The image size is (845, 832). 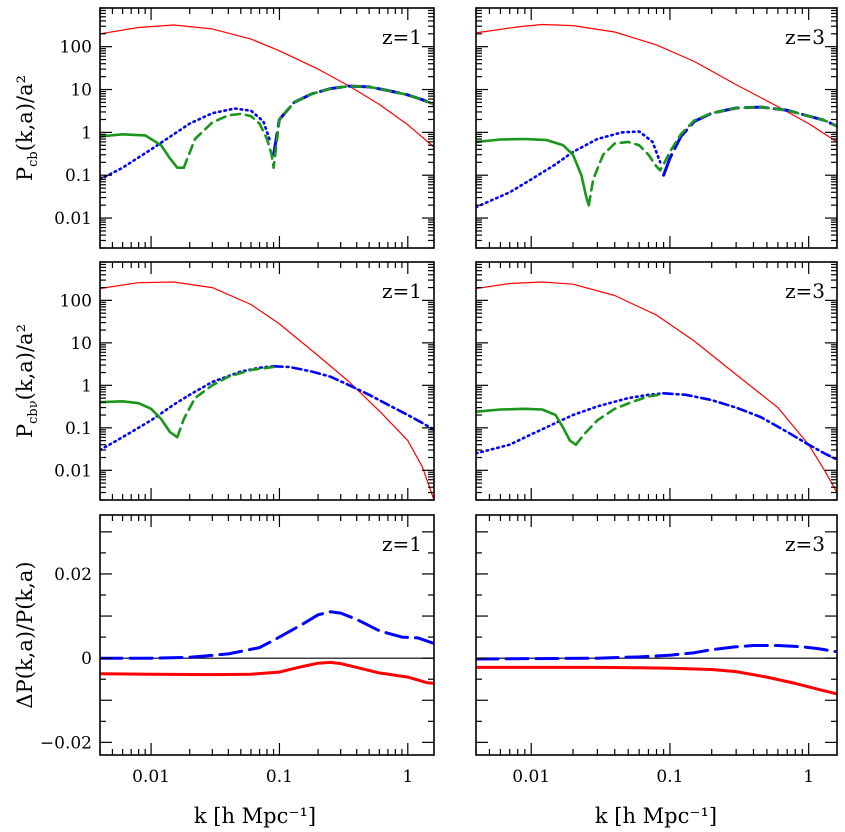 What do you see at coordinates (86, 659) in the screenshot?
I see `y-tick-label: 0` at bounding box center [86, 659].